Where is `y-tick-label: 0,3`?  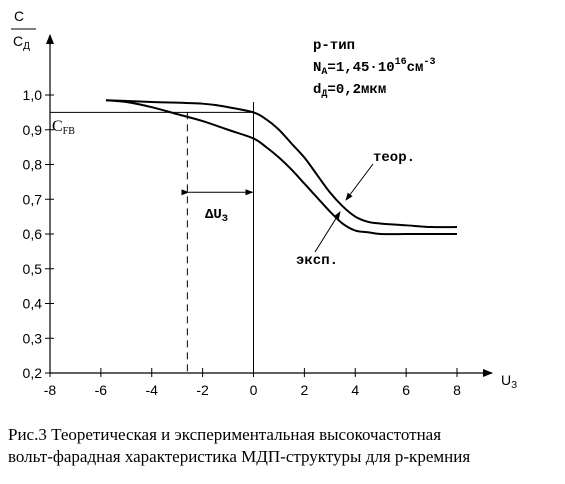 y-tick-label: 0,3 is located at coordinates (33, 338).